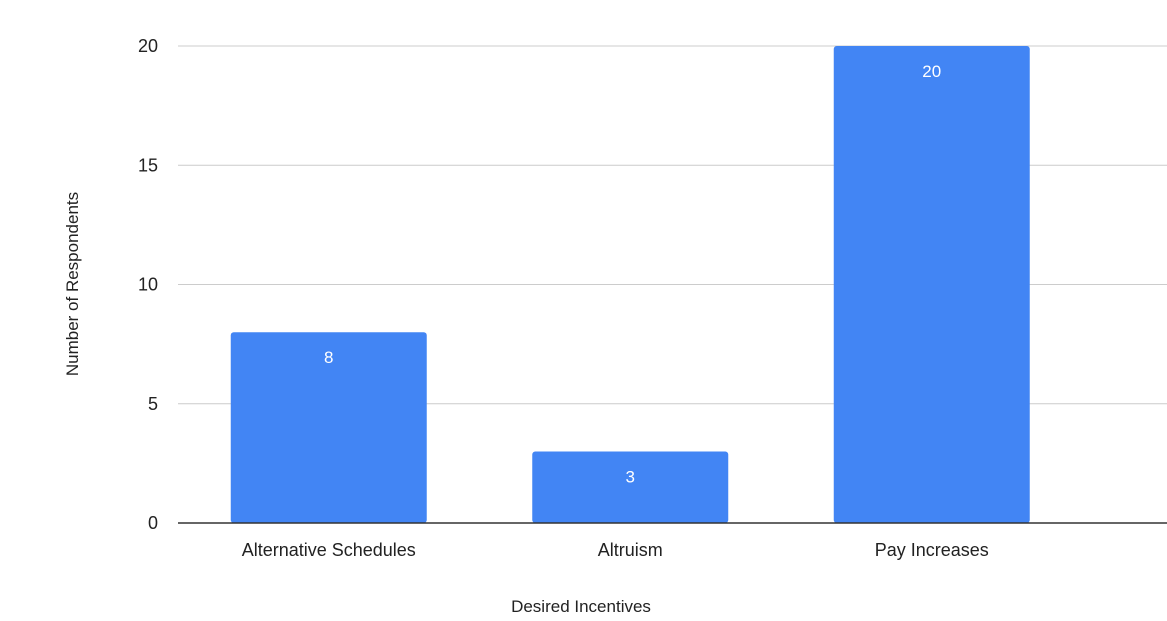  Describe the element at coordinates (328, 357) in the screenshot. I see `data-label: 8` at that location.